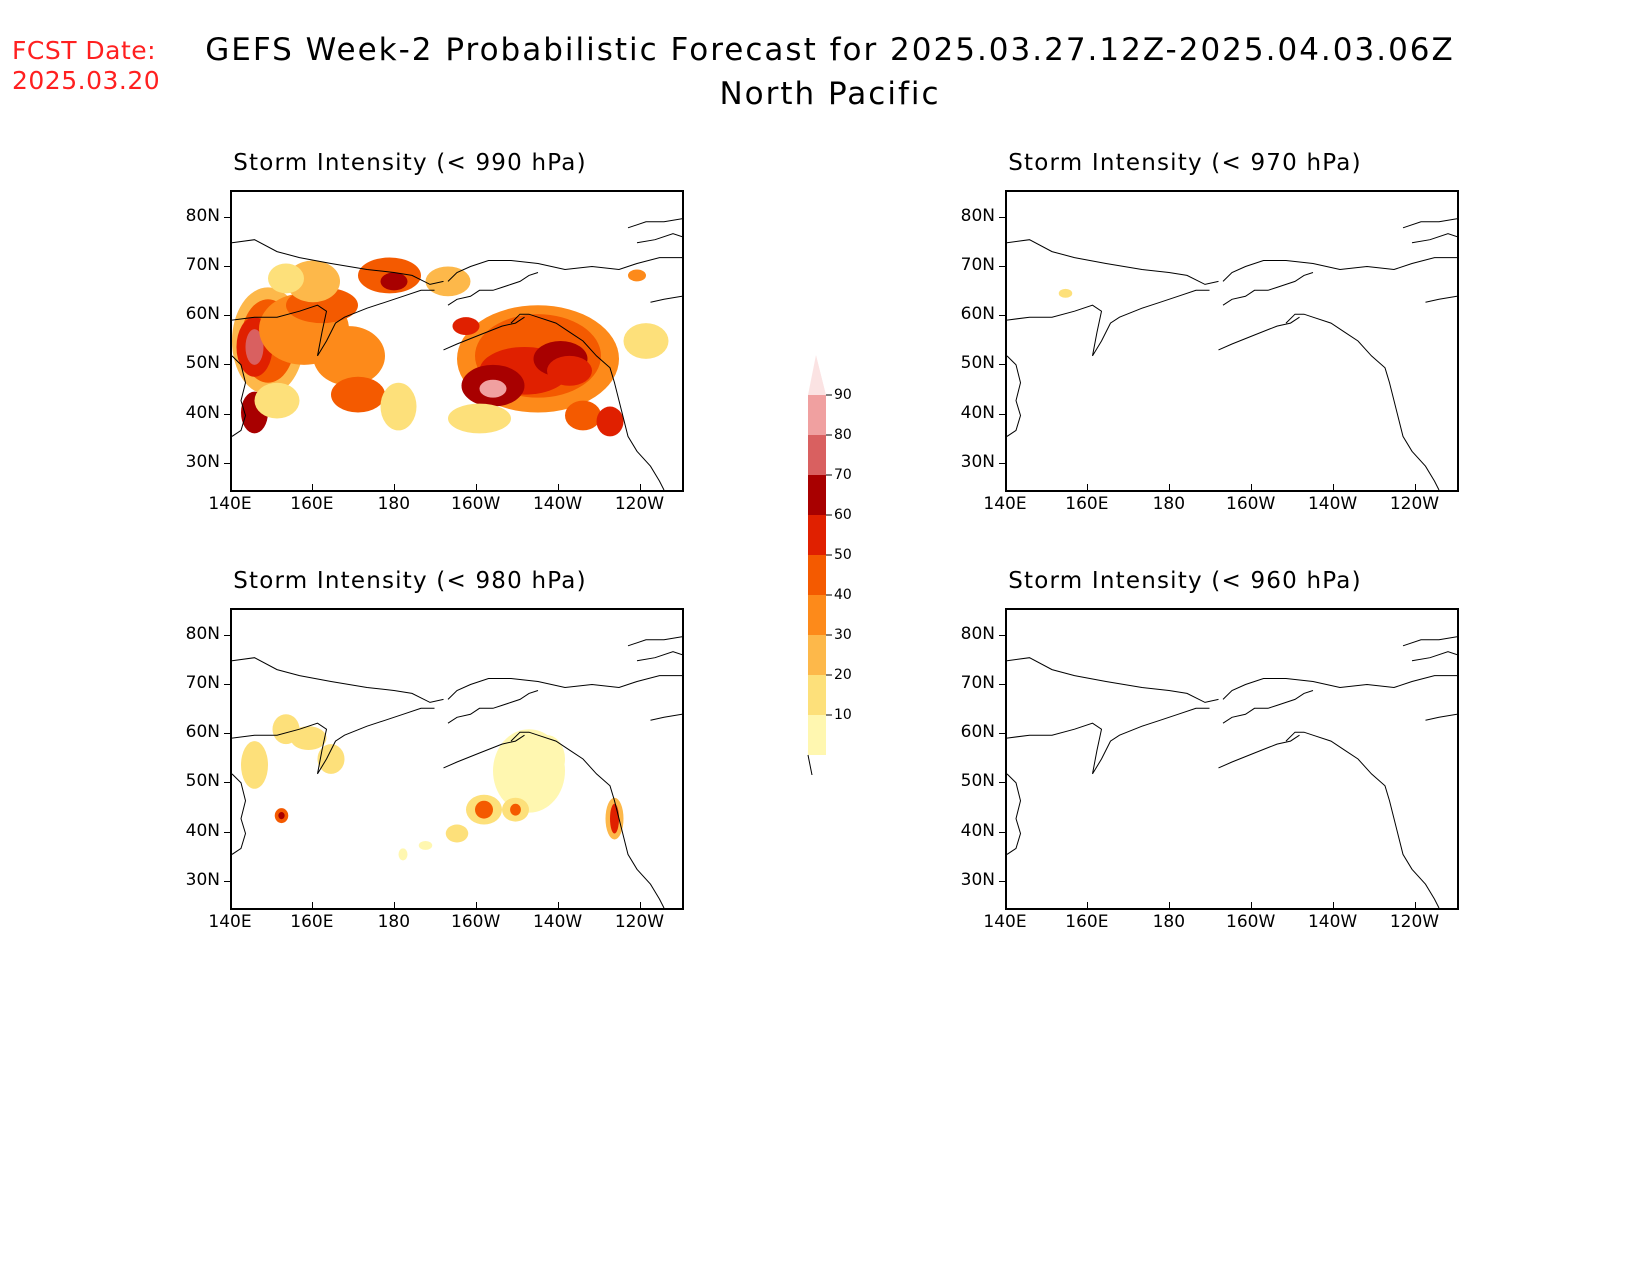 This screenshot has width=1650, height=1275. I want to click on panel-title: Storm Intensity (< 970 hPa), so click(1185, 163).